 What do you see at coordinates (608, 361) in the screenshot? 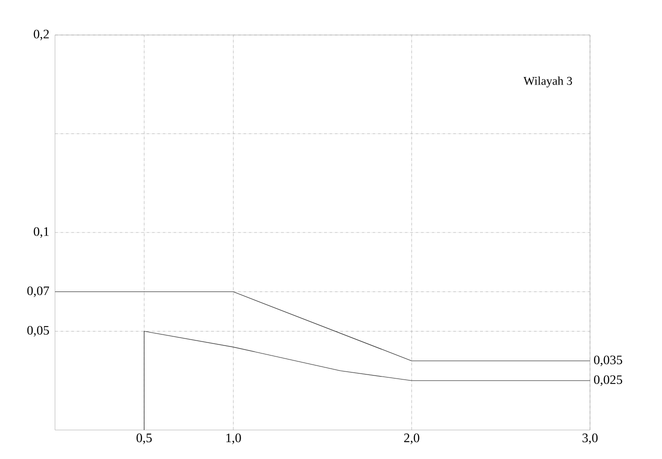
I see `annotation: 0,035` at bounding box center [608, 361].